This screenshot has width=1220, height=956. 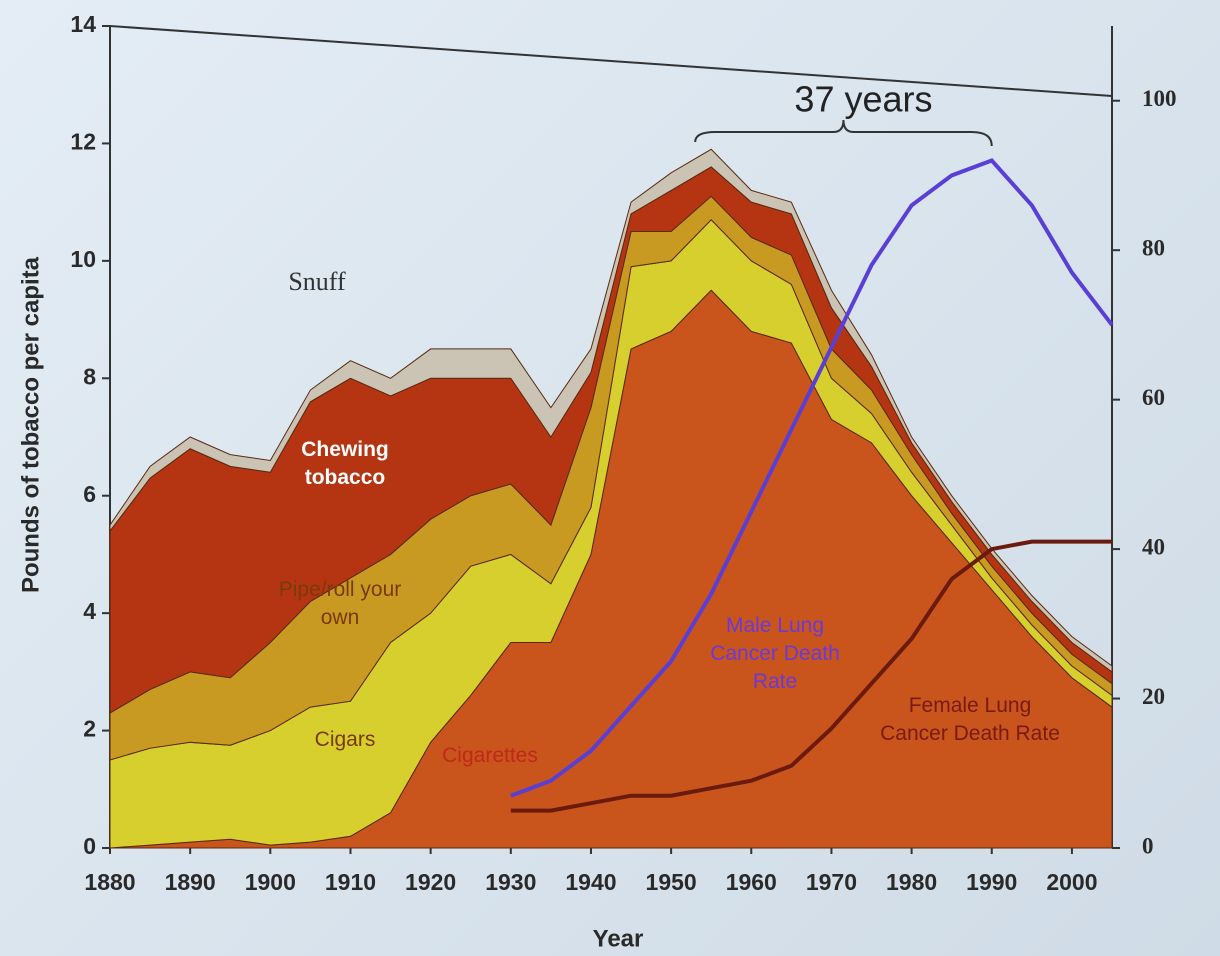 I want to click on y-tick-label: 14, so click(x=83, y=24).